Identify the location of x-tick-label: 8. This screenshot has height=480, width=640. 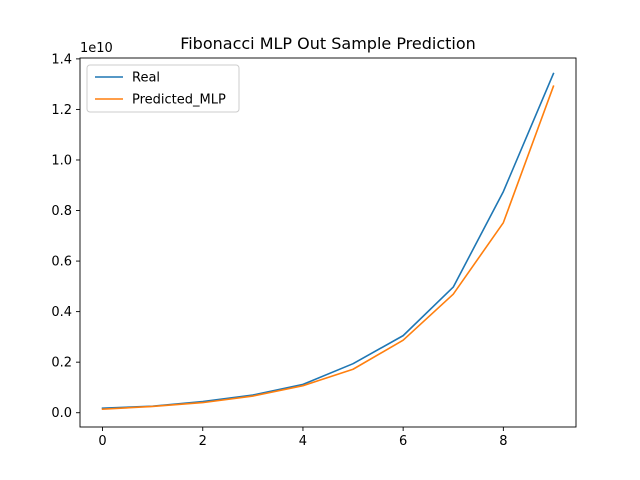
(503, 441).